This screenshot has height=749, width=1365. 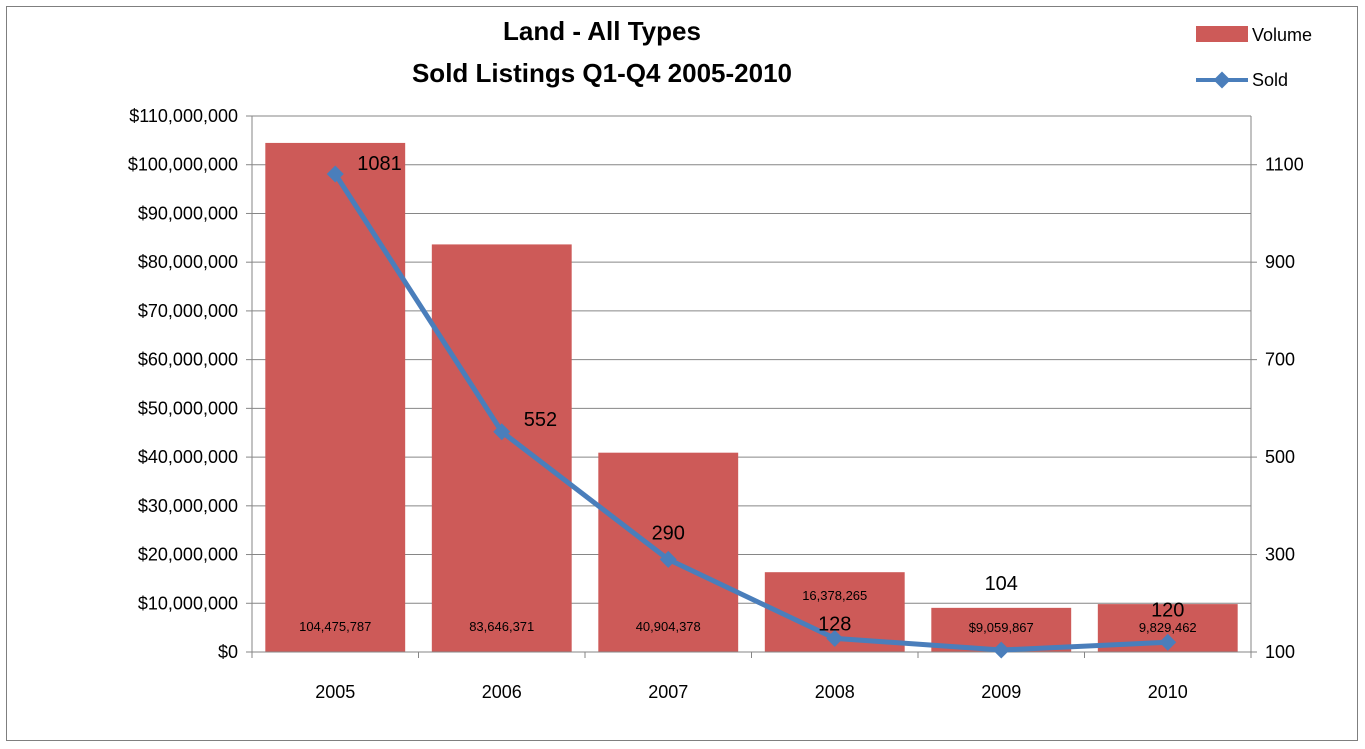 I want to click on volume-bar-2006, so click(x=501, y=448).